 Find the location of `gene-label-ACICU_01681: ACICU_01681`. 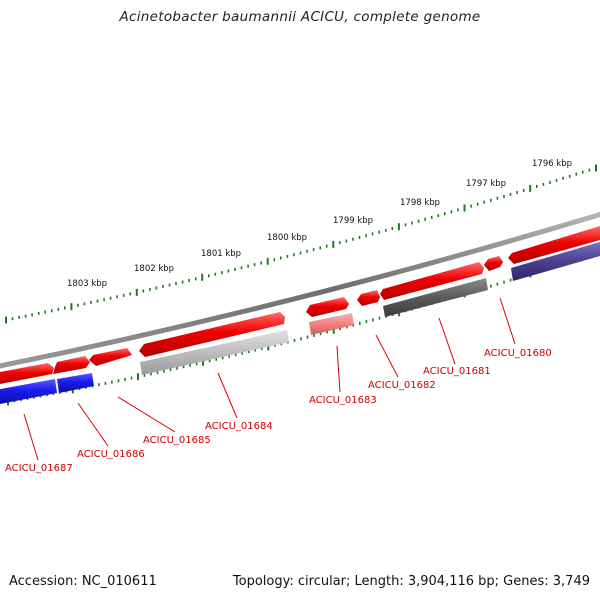

gene-label-ACICU_01681: ACICU_01681 is located at coordinates (457, 371).